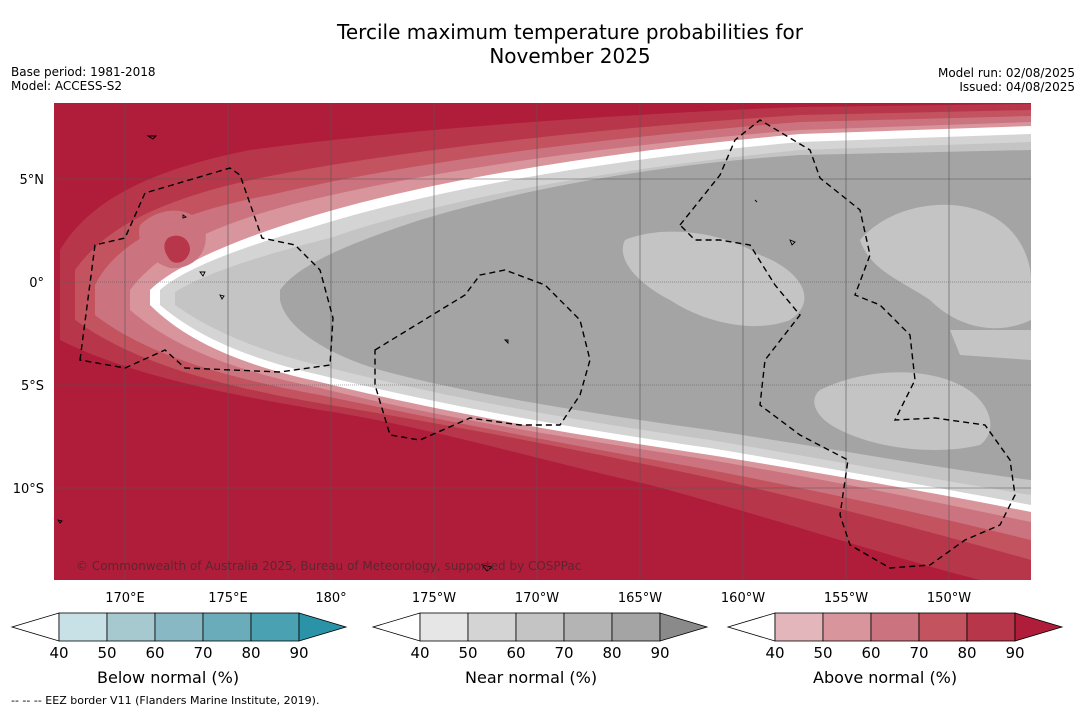  What do you see at coordinates (885, 677) in the screenshot?
I see `colorbar-label-above: Above normal (%)` at bounding box center [885, 677].